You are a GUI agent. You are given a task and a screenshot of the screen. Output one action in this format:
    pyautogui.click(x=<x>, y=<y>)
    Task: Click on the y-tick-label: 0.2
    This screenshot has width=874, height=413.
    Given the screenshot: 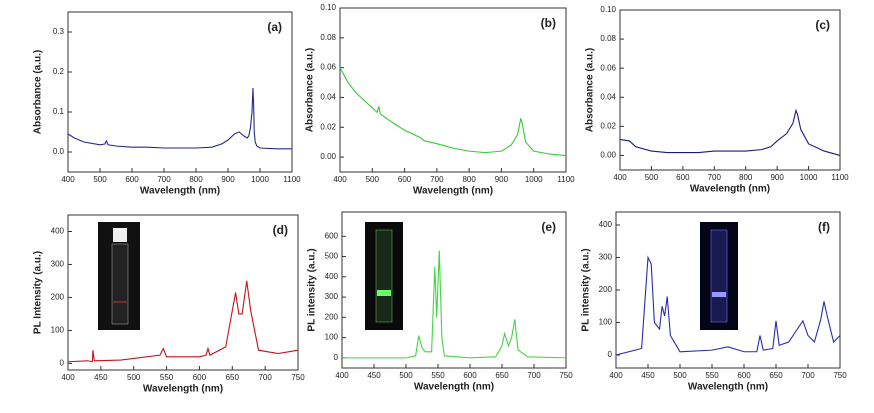 What is the action you would take?
    pyautogui.click(x=59, y=71)
    